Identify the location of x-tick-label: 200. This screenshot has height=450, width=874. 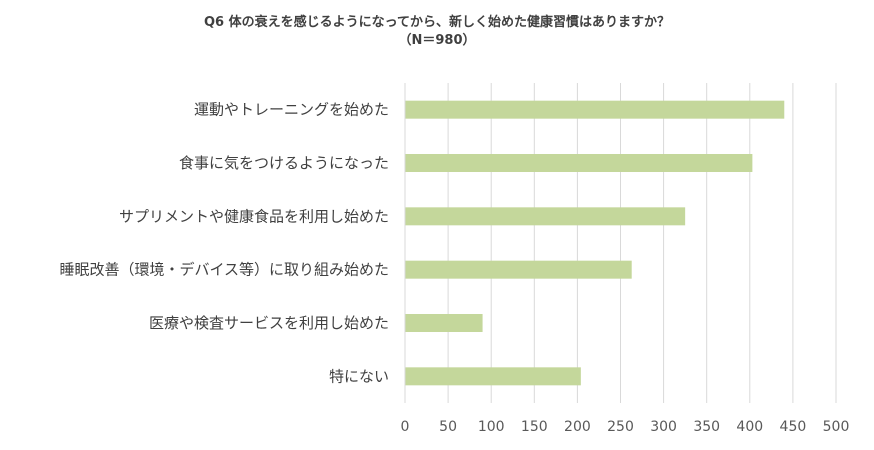
(577, 427).